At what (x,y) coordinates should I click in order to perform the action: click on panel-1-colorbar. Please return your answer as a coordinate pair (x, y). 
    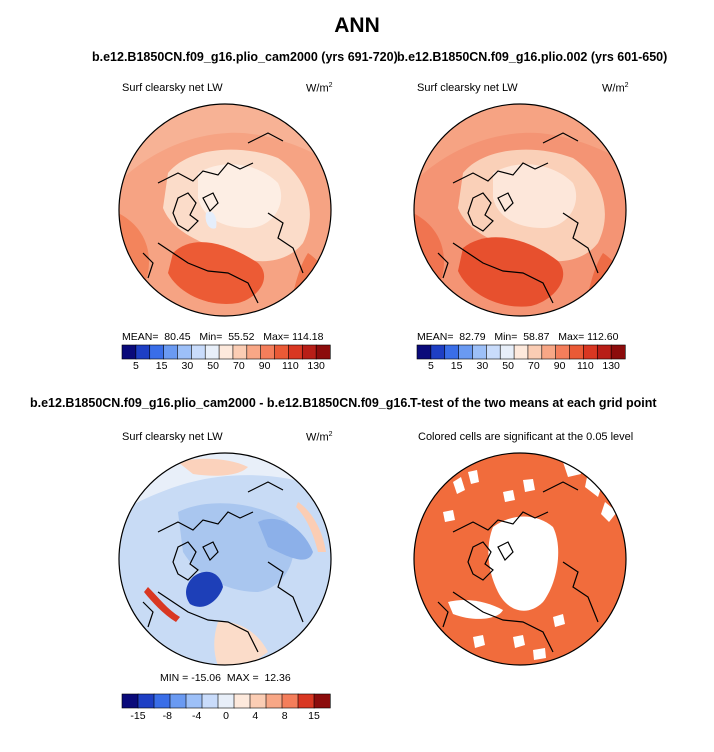
    Looking at the image, I should click on (226, 352).